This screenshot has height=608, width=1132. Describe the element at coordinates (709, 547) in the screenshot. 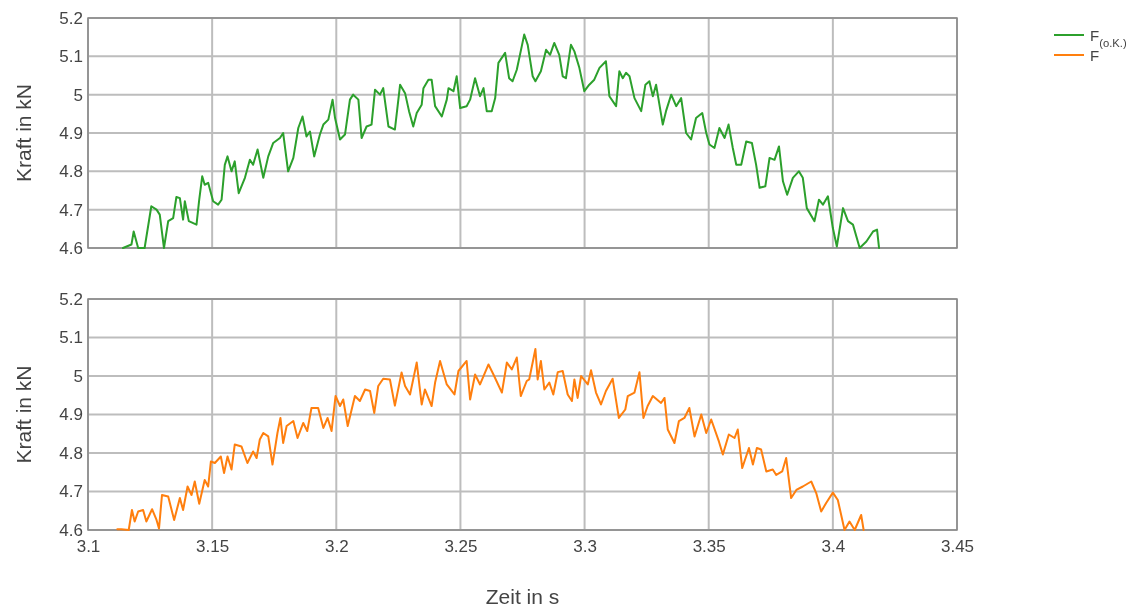

I see `x-tick-label: 3.35` at that location.